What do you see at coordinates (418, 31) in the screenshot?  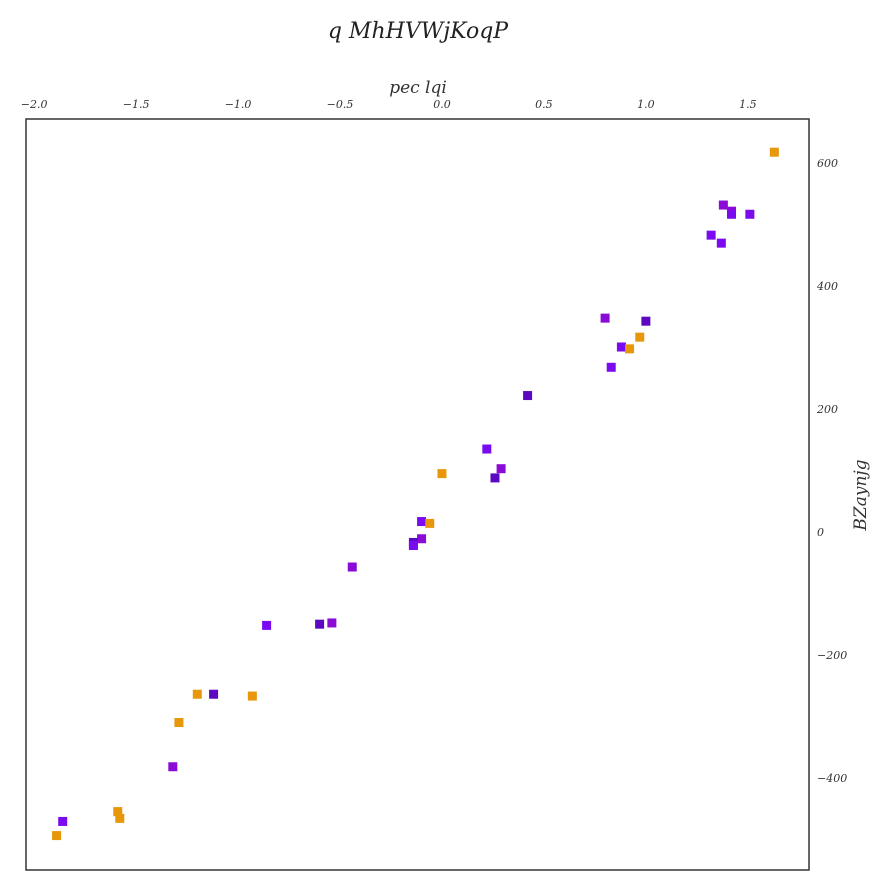 I see `chart-title: q MhHVWjKoqP` at bounding box center [418, 31].